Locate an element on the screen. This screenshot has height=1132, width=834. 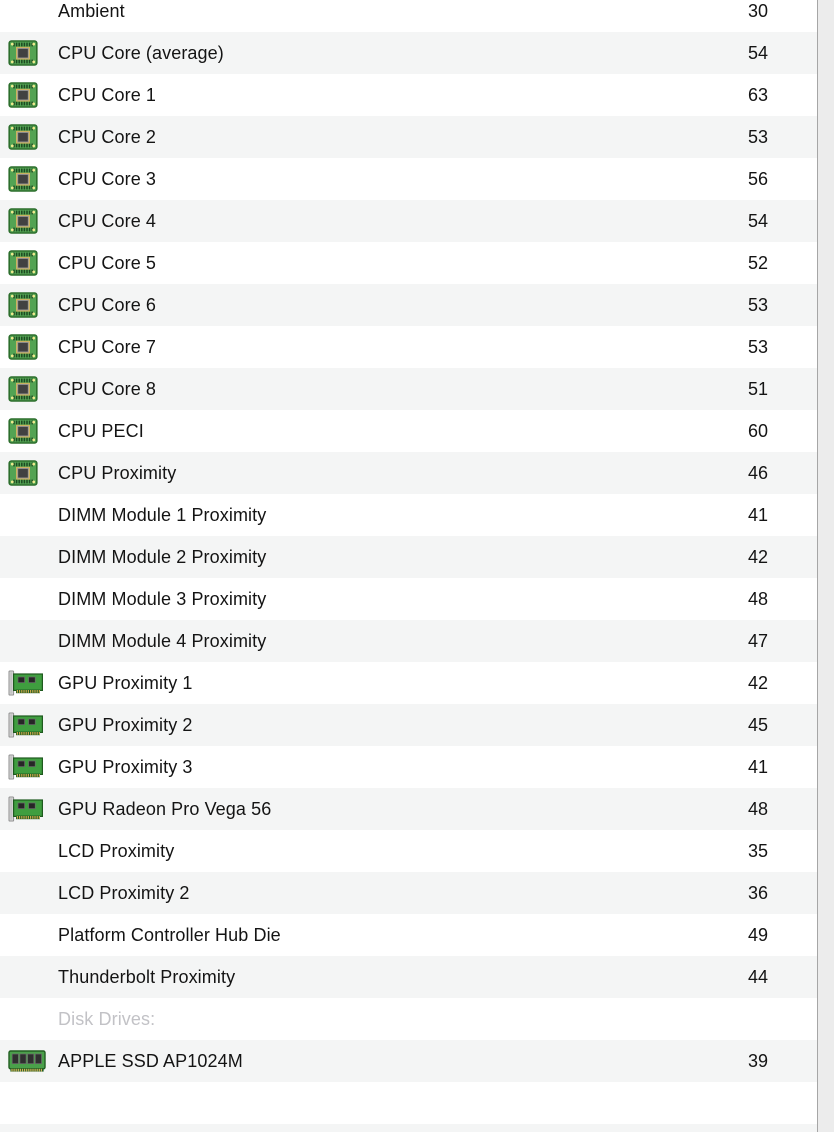
sensor-row: LCD Proximity 35 is located at coordinates (408, 851).